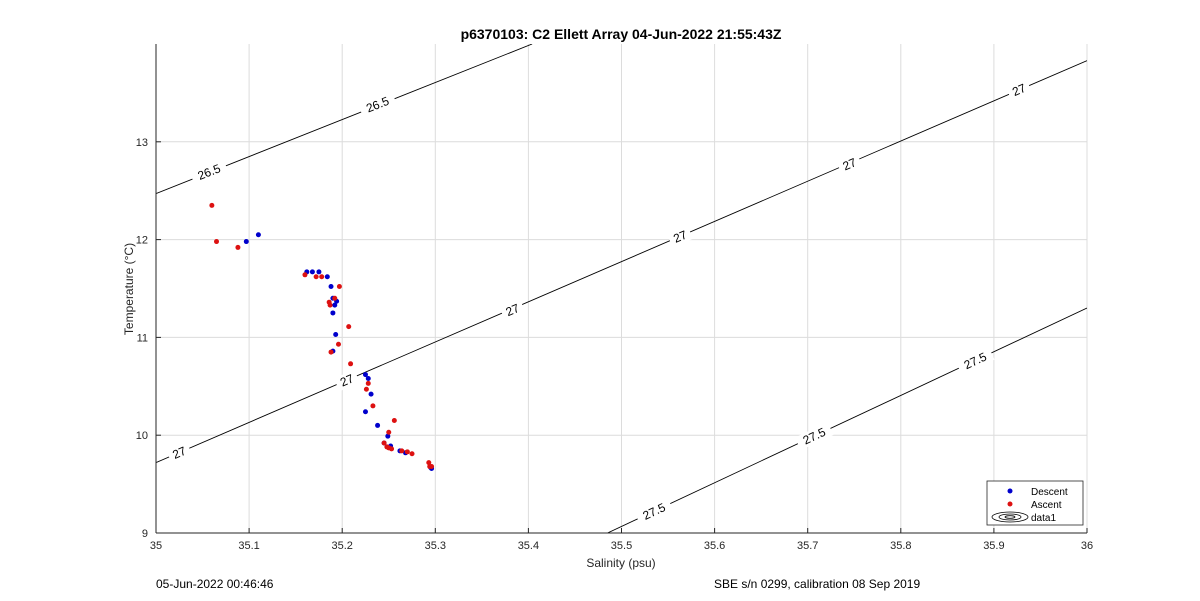 The image size is (1200, 601). Describe the element at coordinates (1087, 546) in the screenshot. I see `x-tick-label: 36` at that location.